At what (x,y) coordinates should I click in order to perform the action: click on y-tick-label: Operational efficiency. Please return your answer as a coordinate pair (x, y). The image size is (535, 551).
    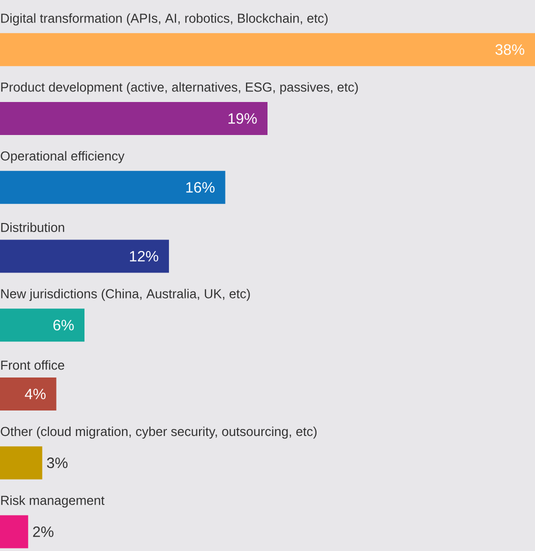
    Looking at the image, I should click on (62, 157).